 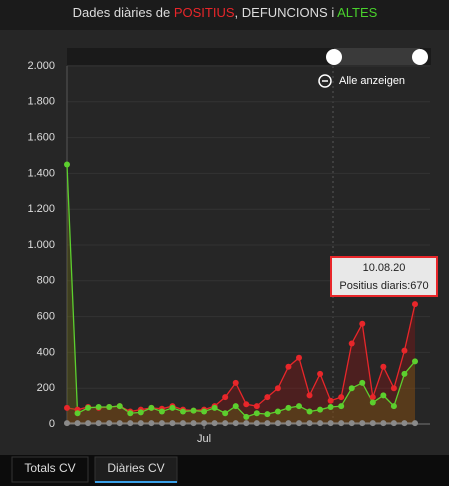 What do you see at coordinates (41, 245) in the screenshot?
I see `y-tick-label: 1.000` at bounding box center [41, 245].